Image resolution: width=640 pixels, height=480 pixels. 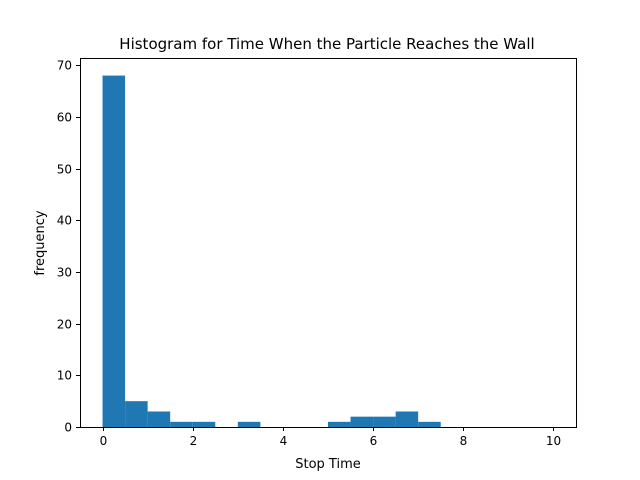 What do you see at coordinates (104, 441) in the screenshot?
I see `x-tick-label: 0` at bounding box center [104, 441].